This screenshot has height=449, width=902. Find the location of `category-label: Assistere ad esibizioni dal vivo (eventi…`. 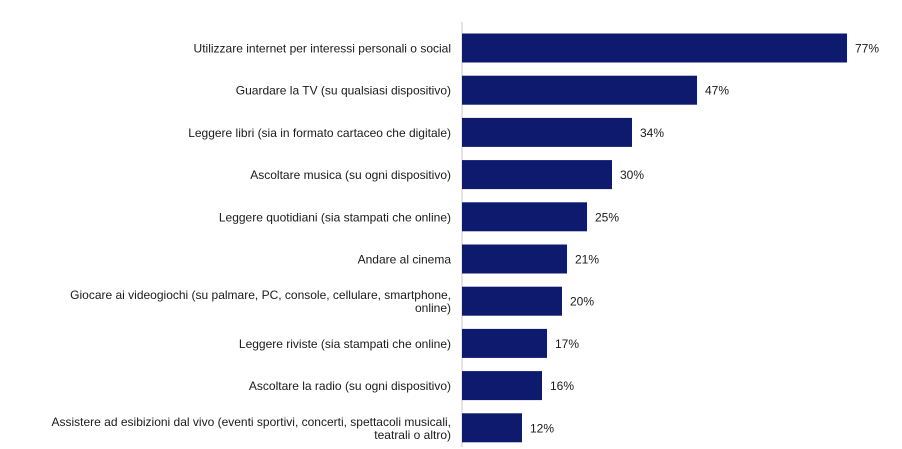

category-label: Assistere ad esibizioni dal vivo (eventi… is located at coordinates (252, 428).